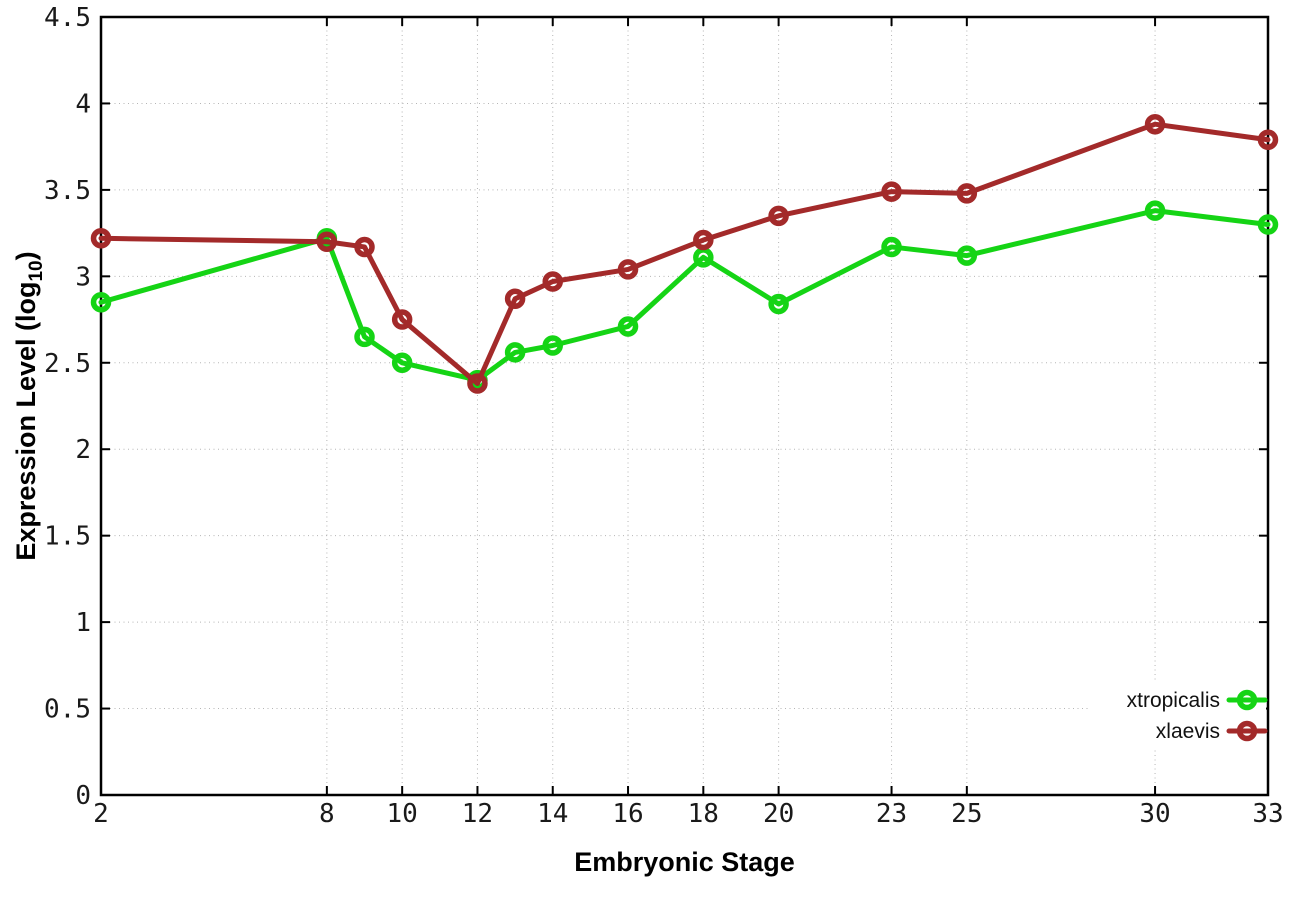  What do you see at coordinates (1154, 814) in the screenshot?
I see `x-tick-label: 30` at bounding box center [1154, 814].